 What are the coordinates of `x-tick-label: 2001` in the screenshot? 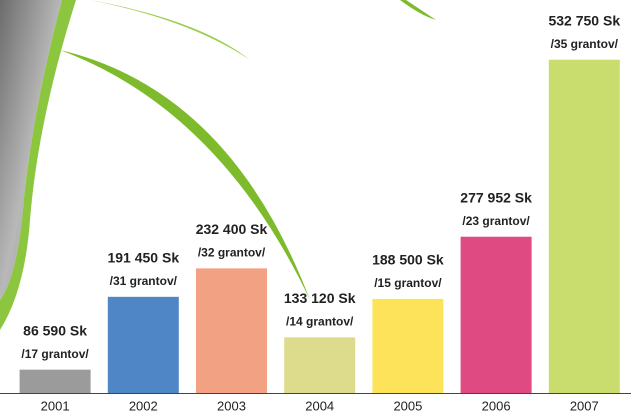 It's located at (55, 405).